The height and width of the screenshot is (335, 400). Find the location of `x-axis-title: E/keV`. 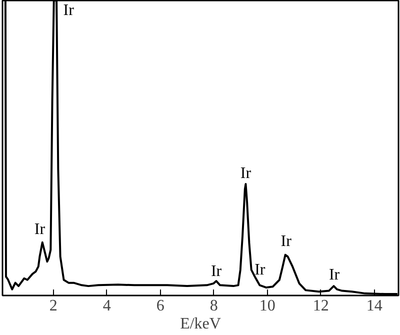

x-axis-title: E/keV is located at coordinates (201, 324).